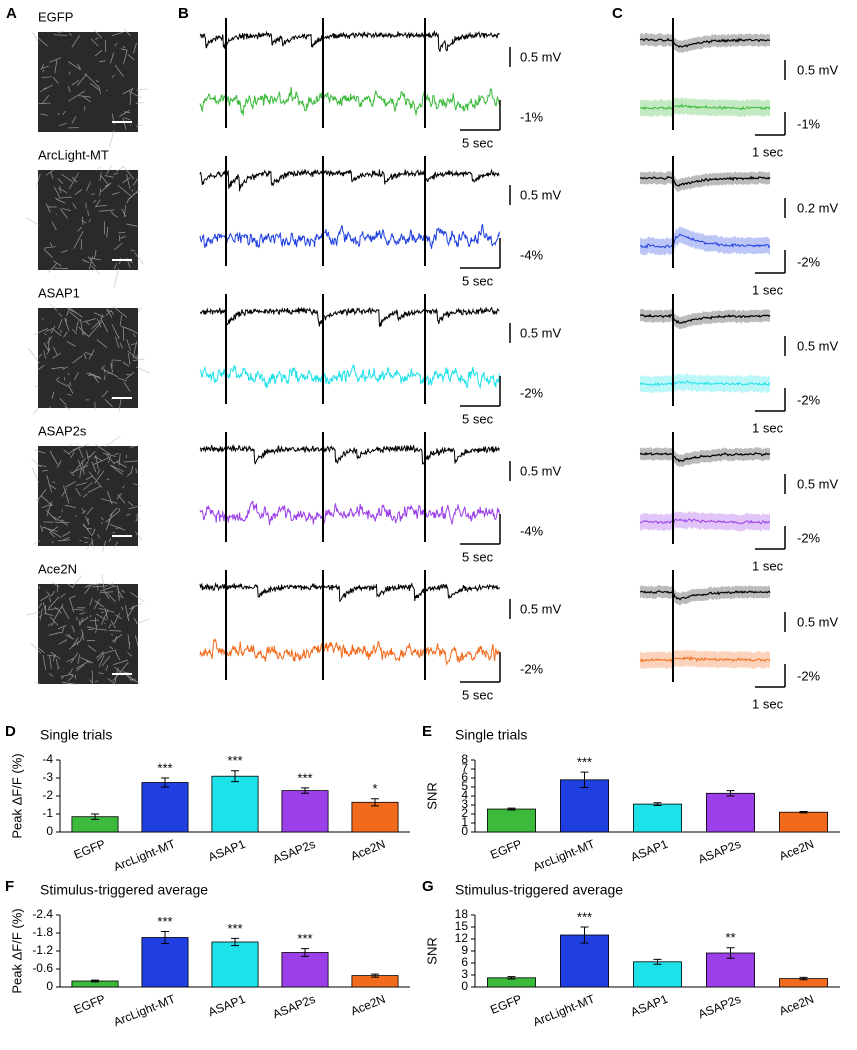 This screenshot has height=1050, width=857. What do you see at coordinates (59, 292) in the screenshot?
I see `sensor-name: ASAP1` at bounding box center [59, 292].